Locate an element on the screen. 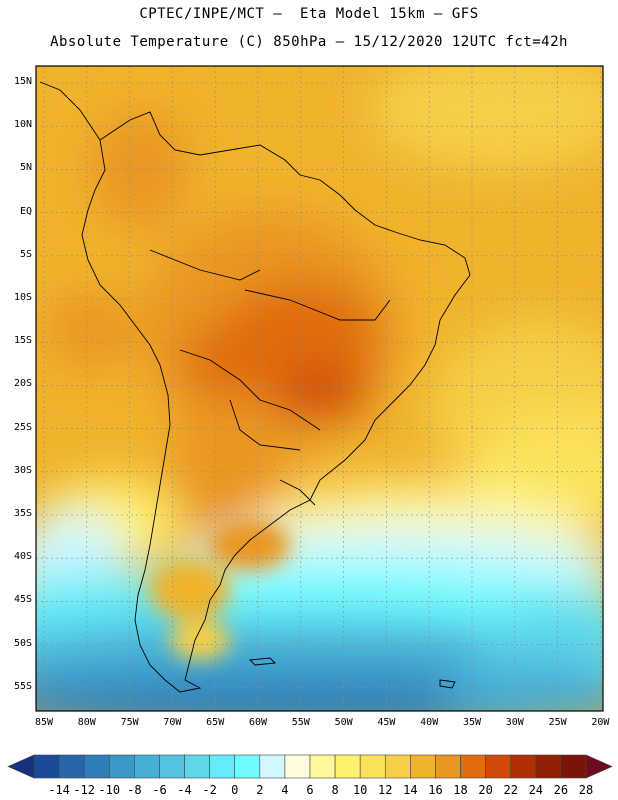 Image resolution: width=618 pixels, height=800 pixels. lat-label: 40S is located at coordinates (22, 557).